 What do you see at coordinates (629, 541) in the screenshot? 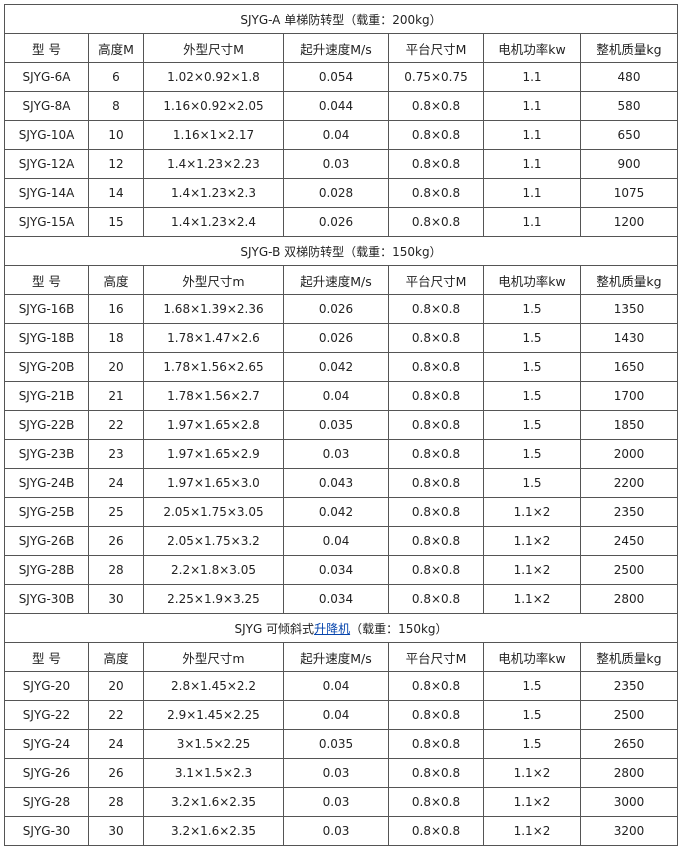
I see `table-cell: 2450` at bounding box center [629, 541].